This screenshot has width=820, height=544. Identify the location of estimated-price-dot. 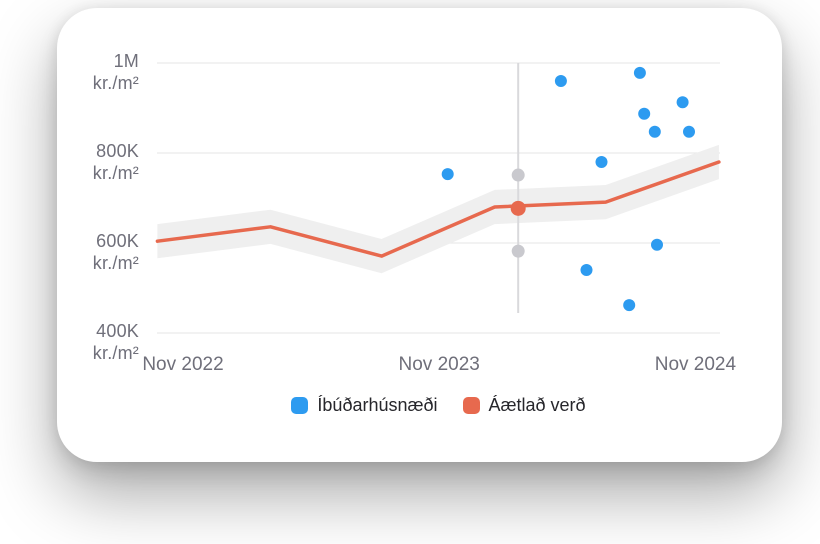
(518, 208).